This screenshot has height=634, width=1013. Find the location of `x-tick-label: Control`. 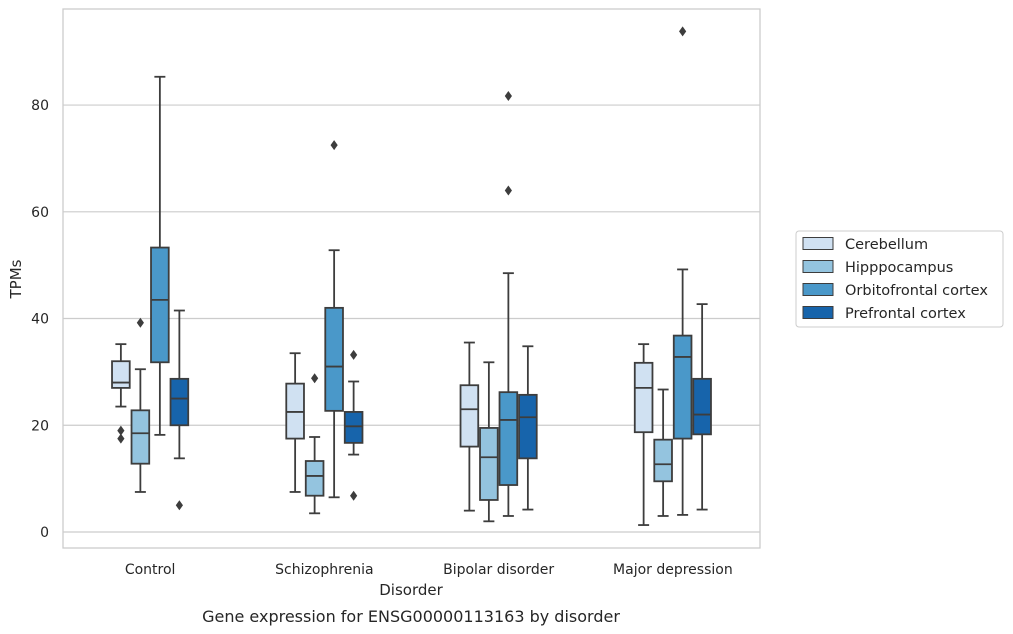

x-tick-label: Control is located at coordinates (150, 570).